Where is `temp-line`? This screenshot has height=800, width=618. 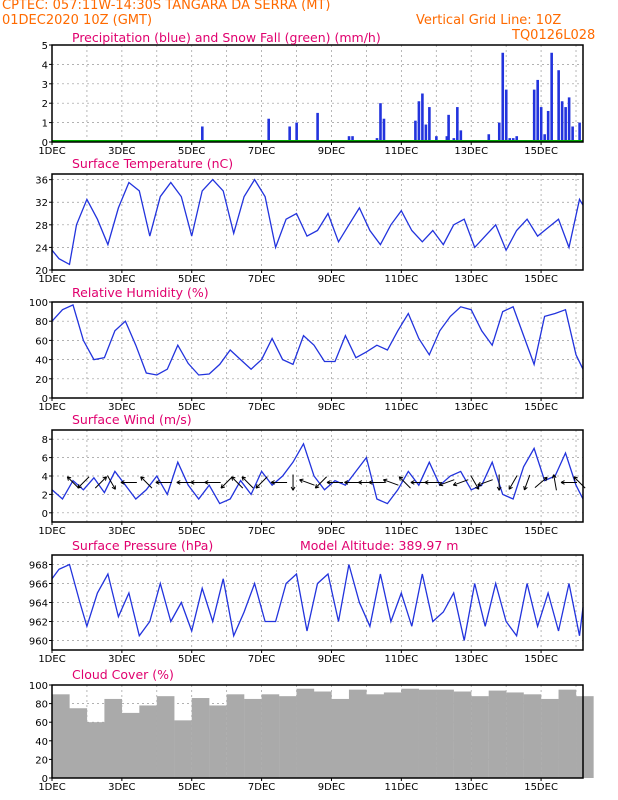 temp-line is located at coordinates (317, 222).